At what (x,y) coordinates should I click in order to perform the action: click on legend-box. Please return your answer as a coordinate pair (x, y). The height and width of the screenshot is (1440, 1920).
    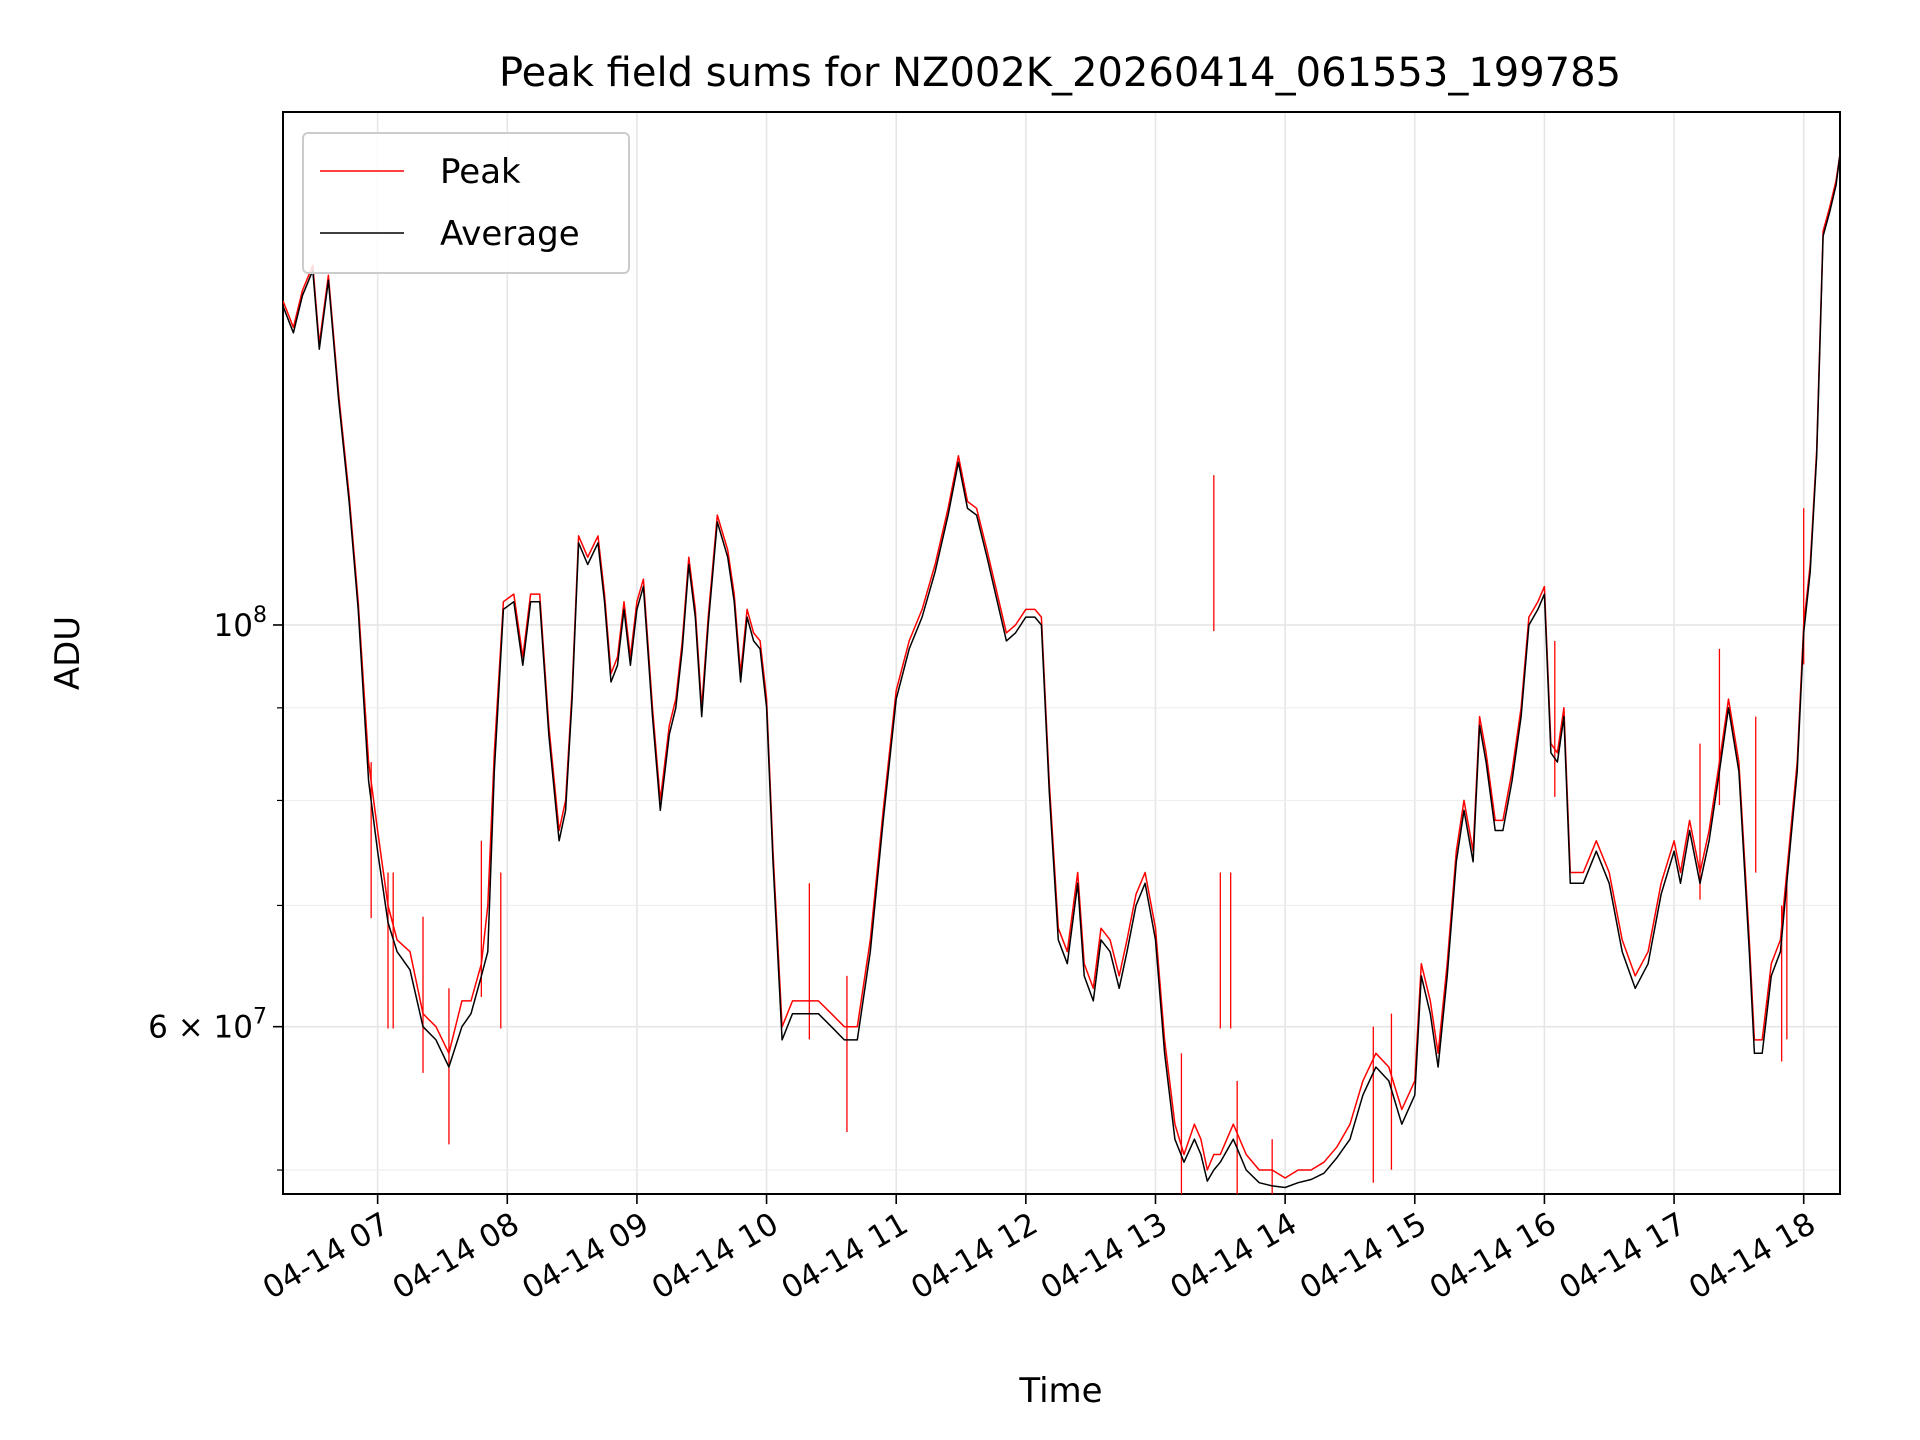
    Looking at the image, I should click on (466, 203).